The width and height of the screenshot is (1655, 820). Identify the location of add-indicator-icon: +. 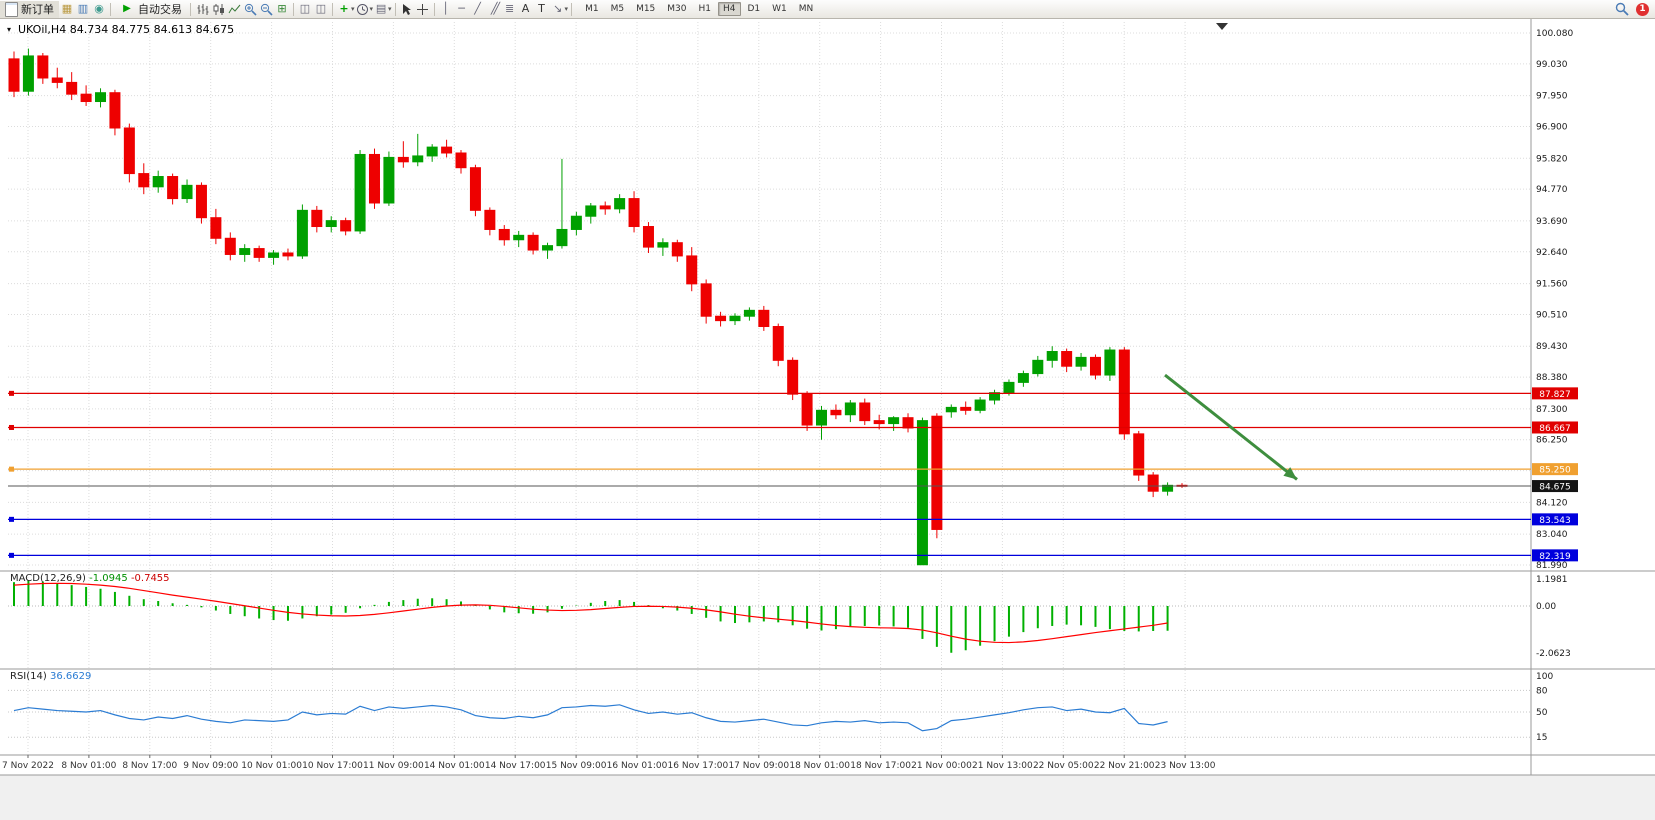
(344, 8).